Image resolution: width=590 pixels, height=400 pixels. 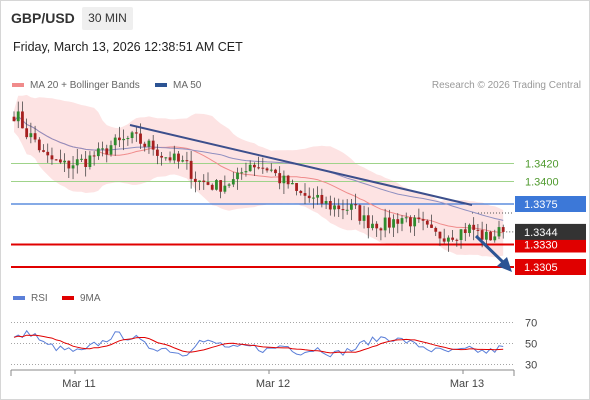 What do you see at coordinates (187, 85) in the screenshot?
I see `legend-ma50-label: MA 50` at bounding box center [187, 85].